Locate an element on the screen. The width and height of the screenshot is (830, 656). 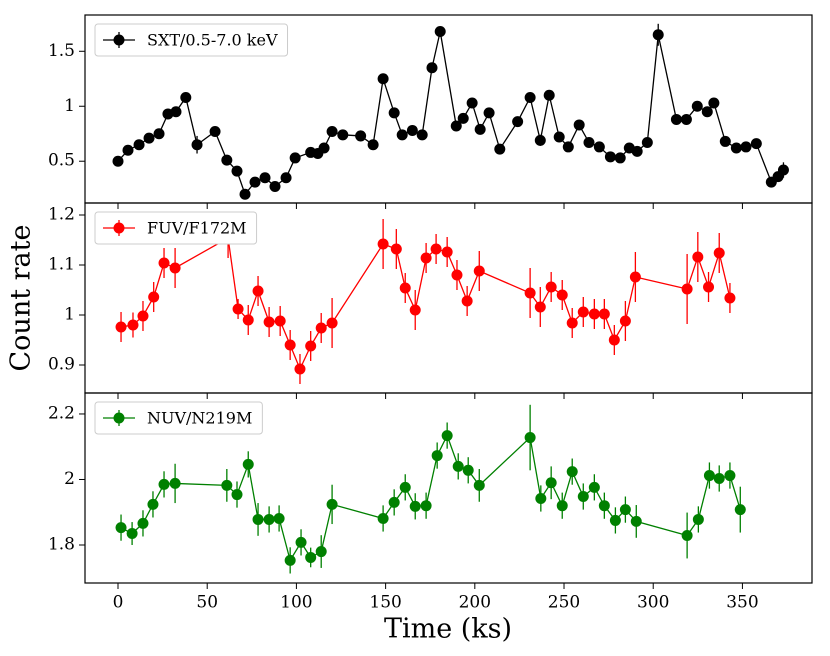
y-tick-label: 0.5 is located at coordinates (61, 161).